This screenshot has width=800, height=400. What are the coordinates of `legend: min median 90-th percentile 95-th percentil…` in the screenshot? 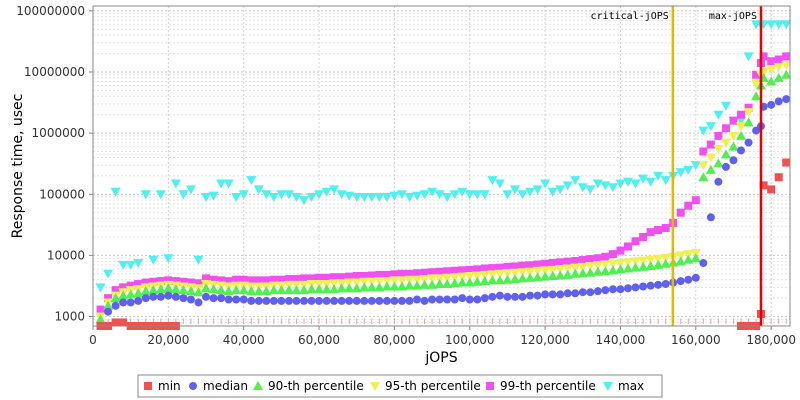 It's located at (400, 386).